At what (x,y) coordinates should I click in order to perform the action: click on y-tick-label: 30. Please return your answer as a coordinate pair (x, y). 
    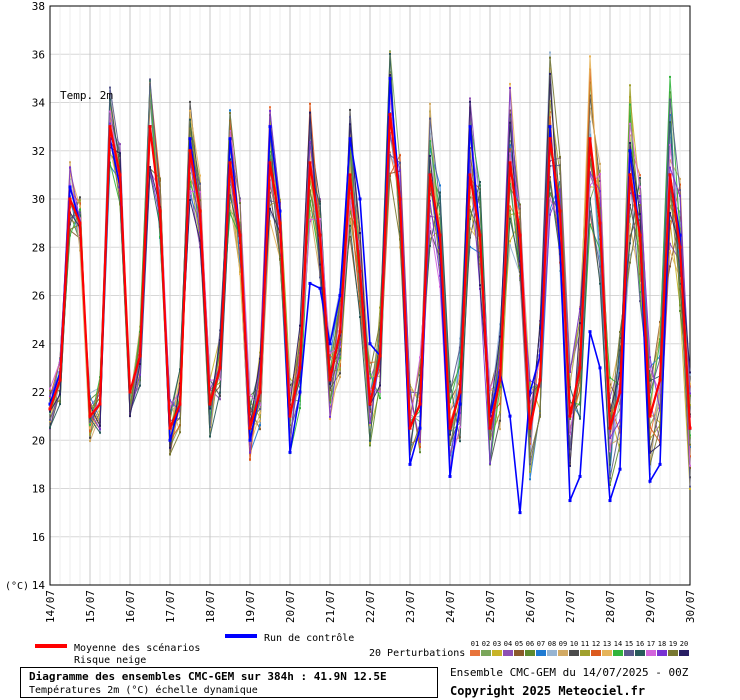
    Looking at the image, I should click on (38, 199).